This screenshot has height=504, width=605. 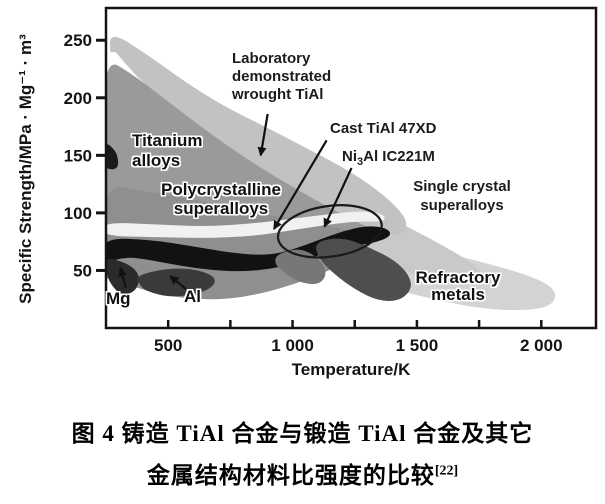 What do you see at coordinates (122, 278) in the screenshot?
I see `mg-arrow` at bounding box center [122, 278].